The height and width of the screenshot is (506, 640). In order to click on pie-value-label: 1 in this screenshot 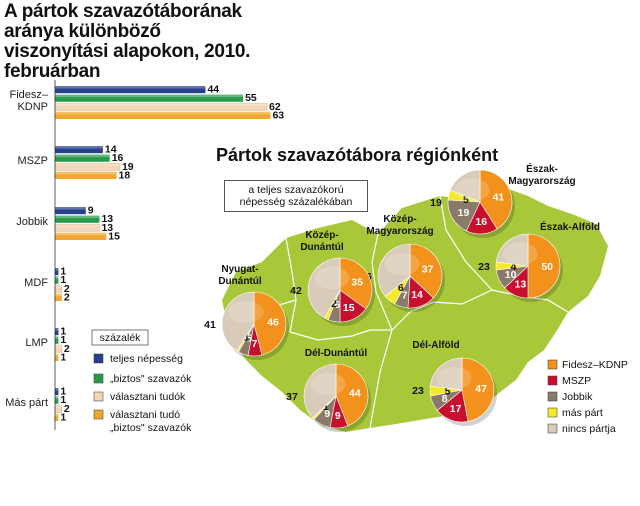, I will do `click(326, 407)`.